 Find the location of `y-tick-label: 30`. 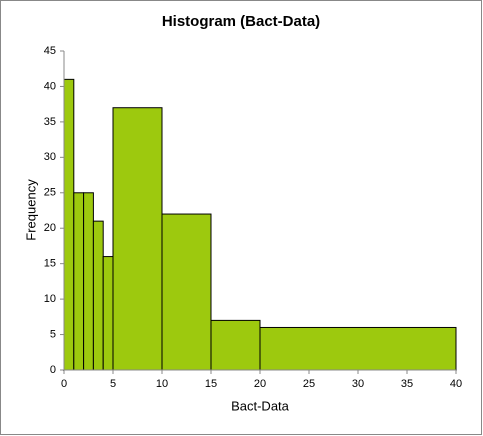

y-tick-label: 30 is located at coordinates (50, 157).